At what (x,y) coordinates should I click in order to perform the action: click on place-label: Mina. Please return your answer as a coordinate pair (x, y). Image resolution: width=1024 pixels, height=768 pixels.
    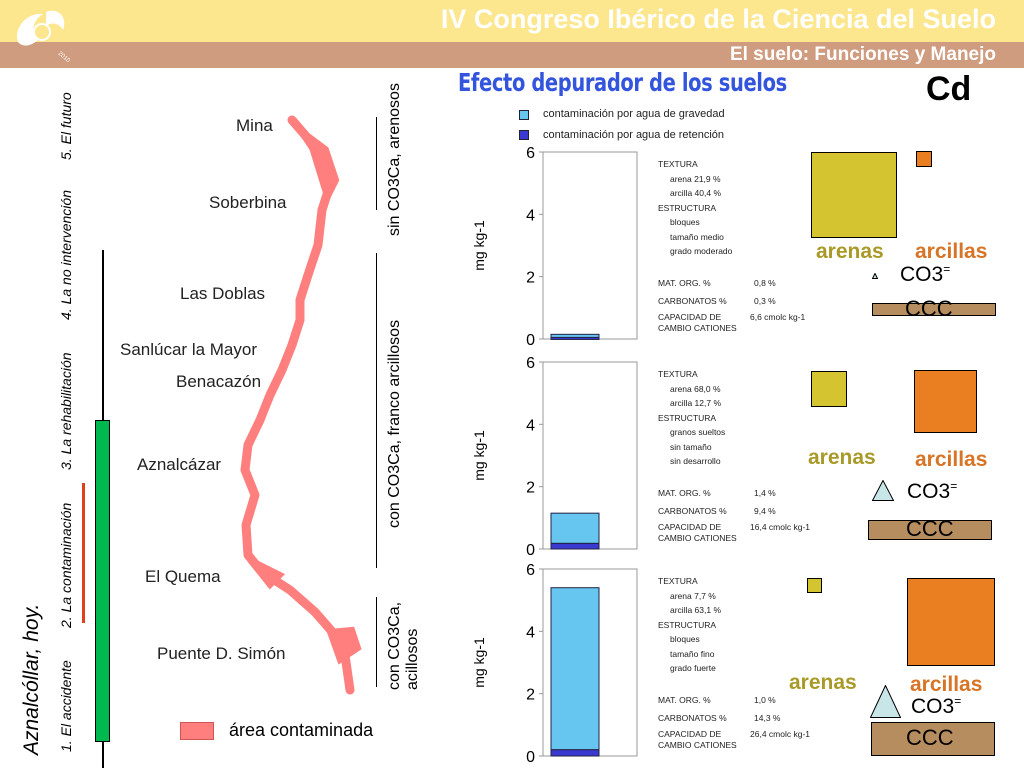
    Looking at the image, I should click on (254, 125).